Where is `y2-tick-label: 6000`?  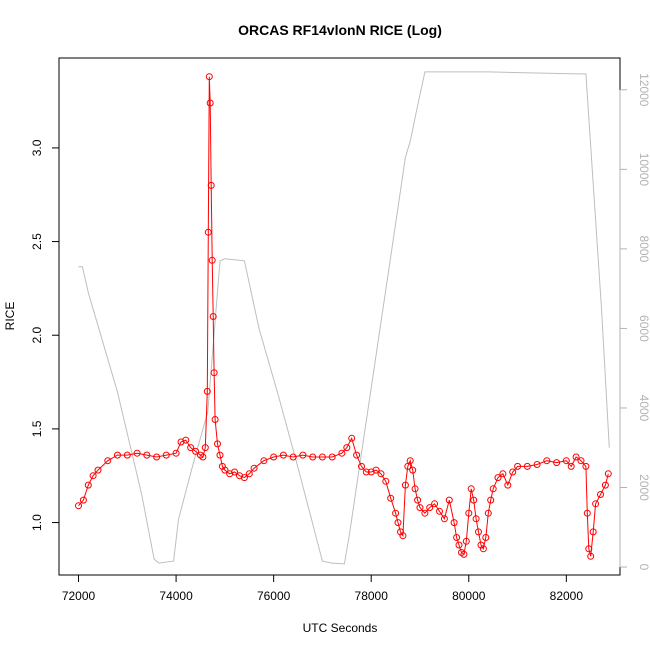 y2-tick-label: 6000 is located at coordinates (643, 328).